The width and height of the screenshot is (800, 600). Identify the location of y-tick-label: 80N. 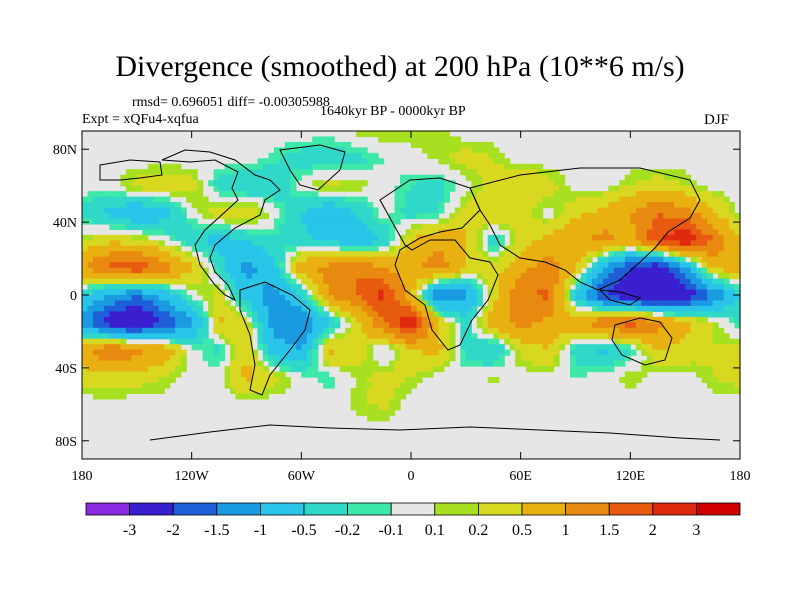
(65, 150).